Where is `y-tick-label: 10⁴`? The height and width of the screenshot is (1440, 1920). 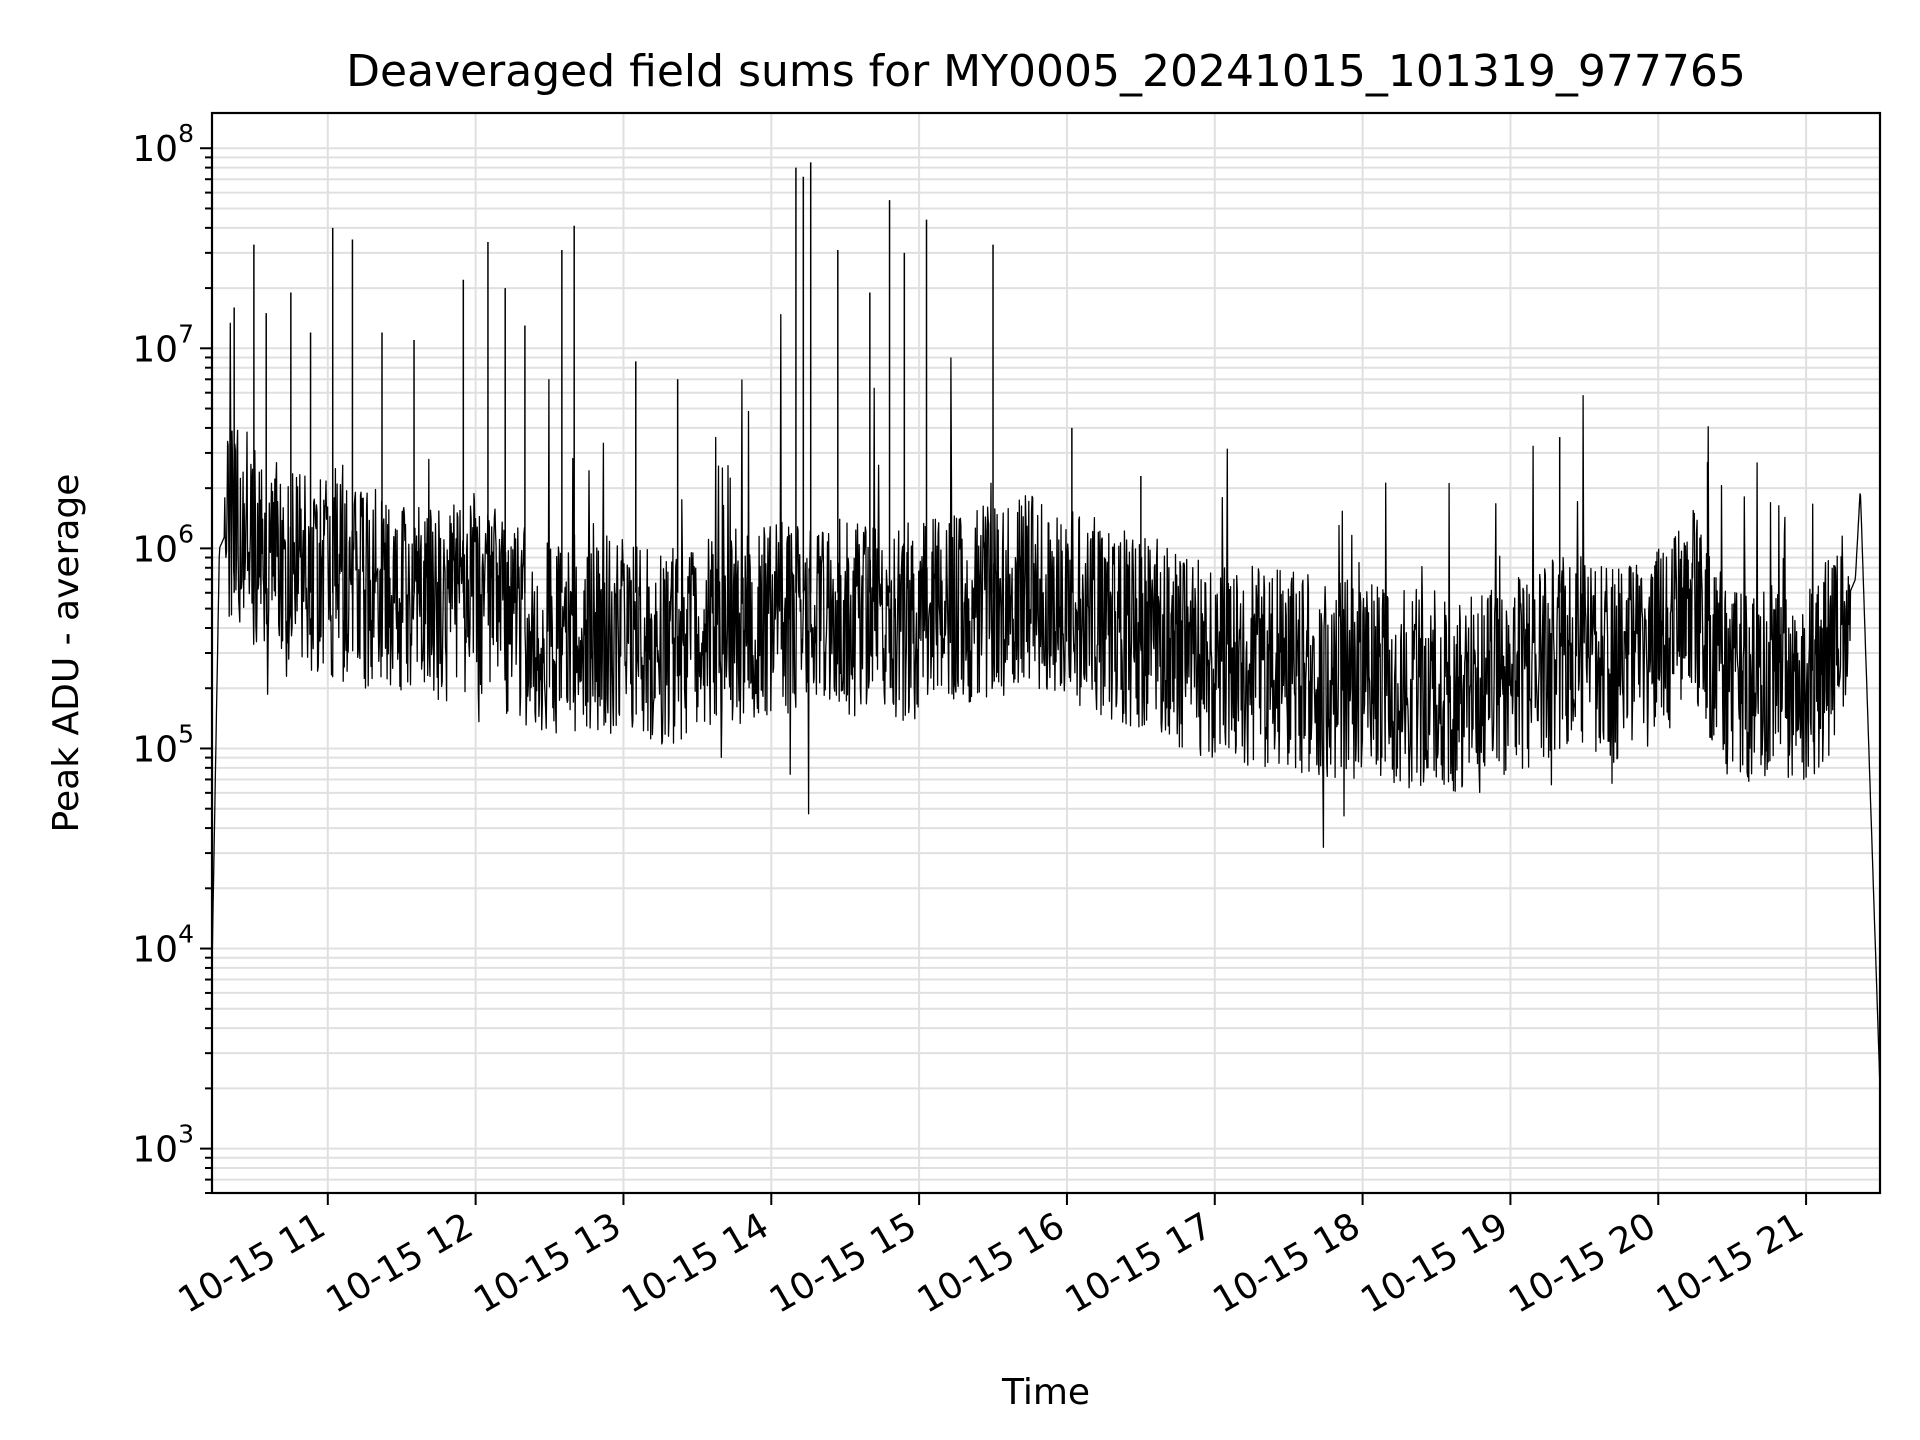
y-tick-label: 10⁴ is located at coordinates (163, 945).